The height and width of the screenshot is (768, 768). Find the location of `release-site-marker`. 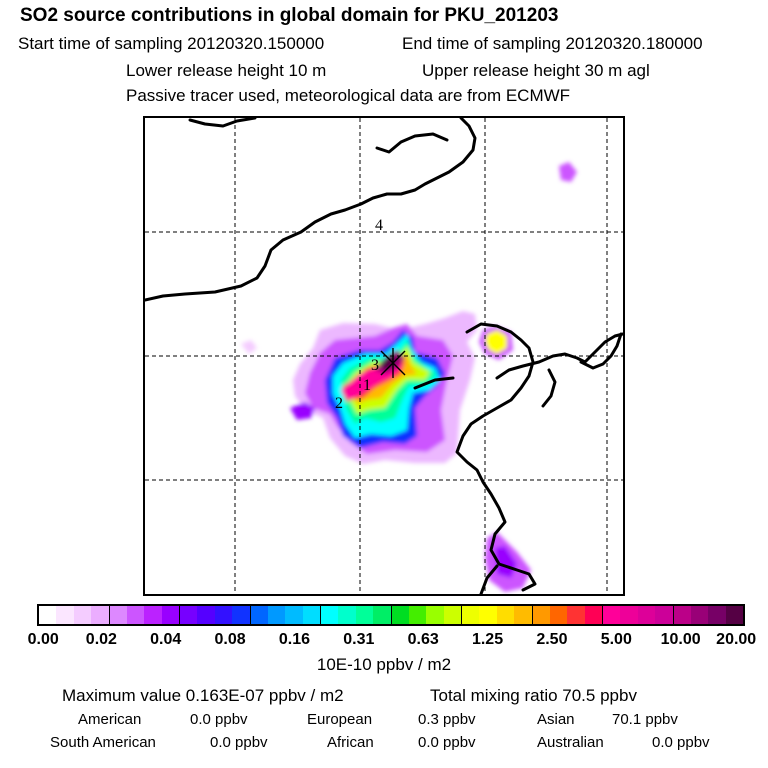

release-site-marker is located at coordinates (393, 363).